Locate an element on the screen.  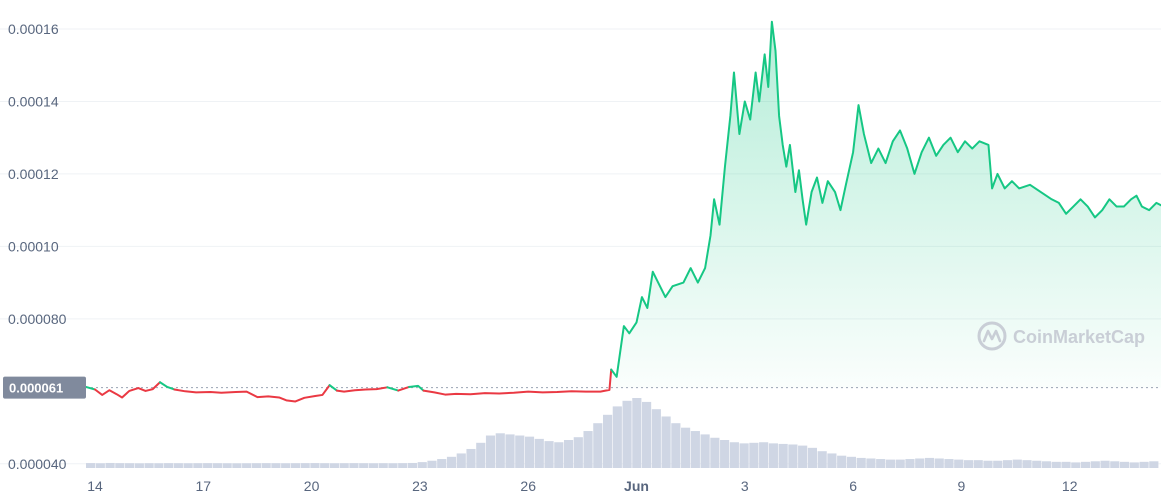
x-tick-label: 12 is located at coordinates (1070, 486).